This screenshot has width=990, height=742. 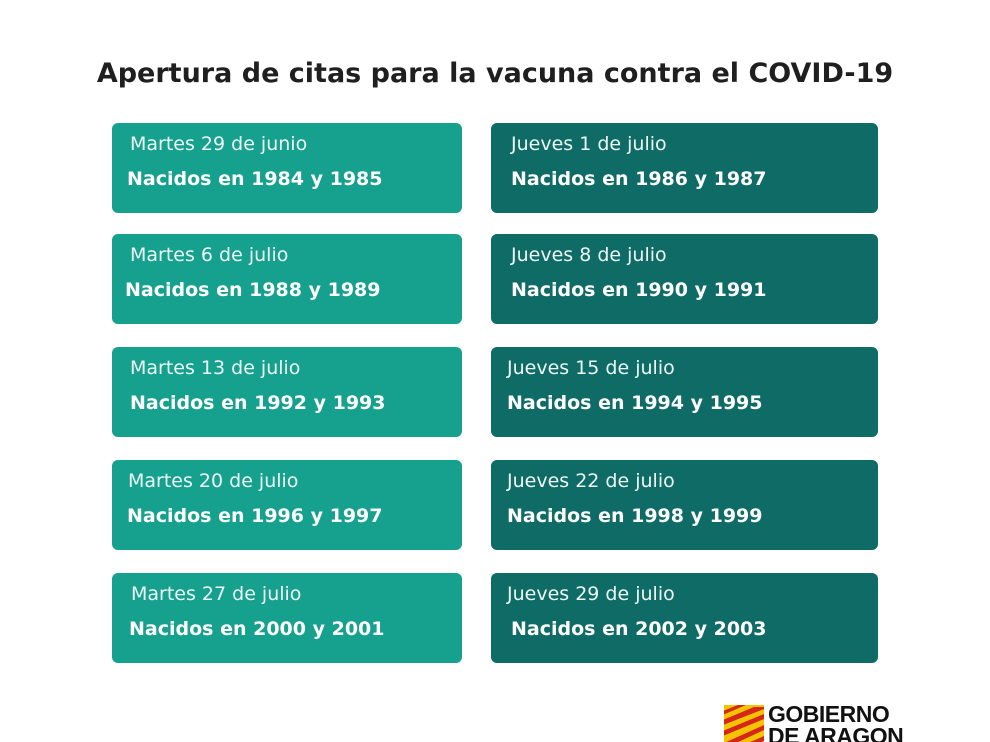 I want to click on card-born-years: Nacidos en 1996 y 1997, so click(x=255, y=516).